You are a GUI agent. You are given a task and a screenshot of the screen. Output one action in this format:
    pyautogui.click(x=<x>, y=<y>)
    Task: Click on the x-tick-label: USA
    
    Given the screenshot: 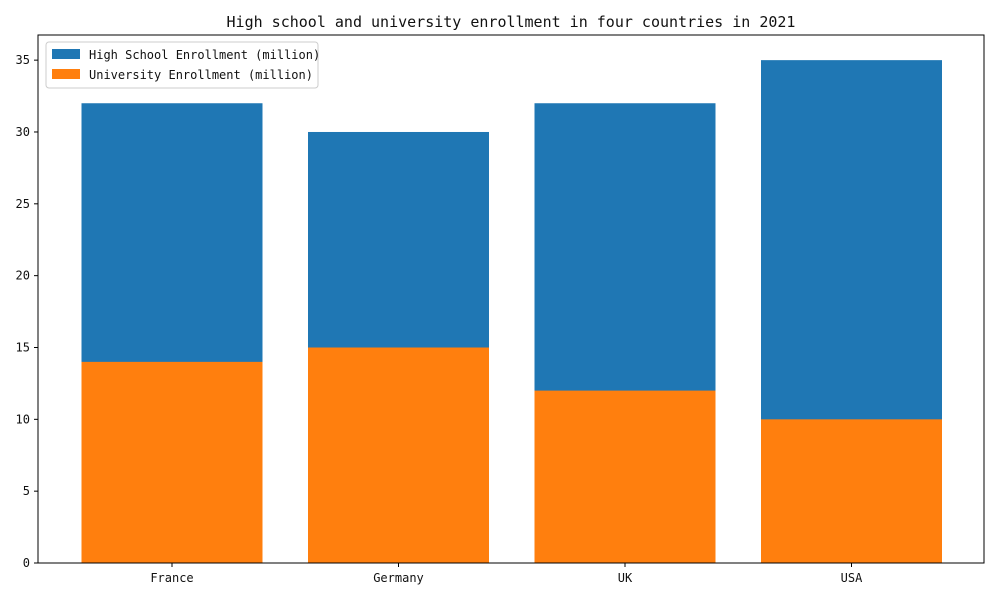 What is the action you would take?
    pyautogui.click(x=852, y=578)
    